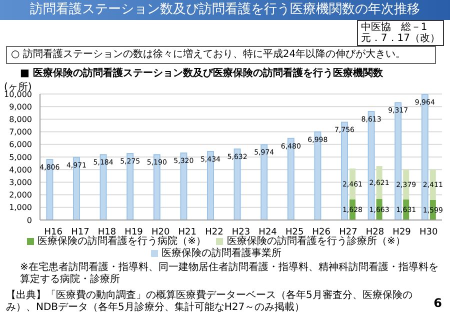  Describe the element at coordinates (29, 220) in the screenshot. I see `y-tick-label: 0` at that location.